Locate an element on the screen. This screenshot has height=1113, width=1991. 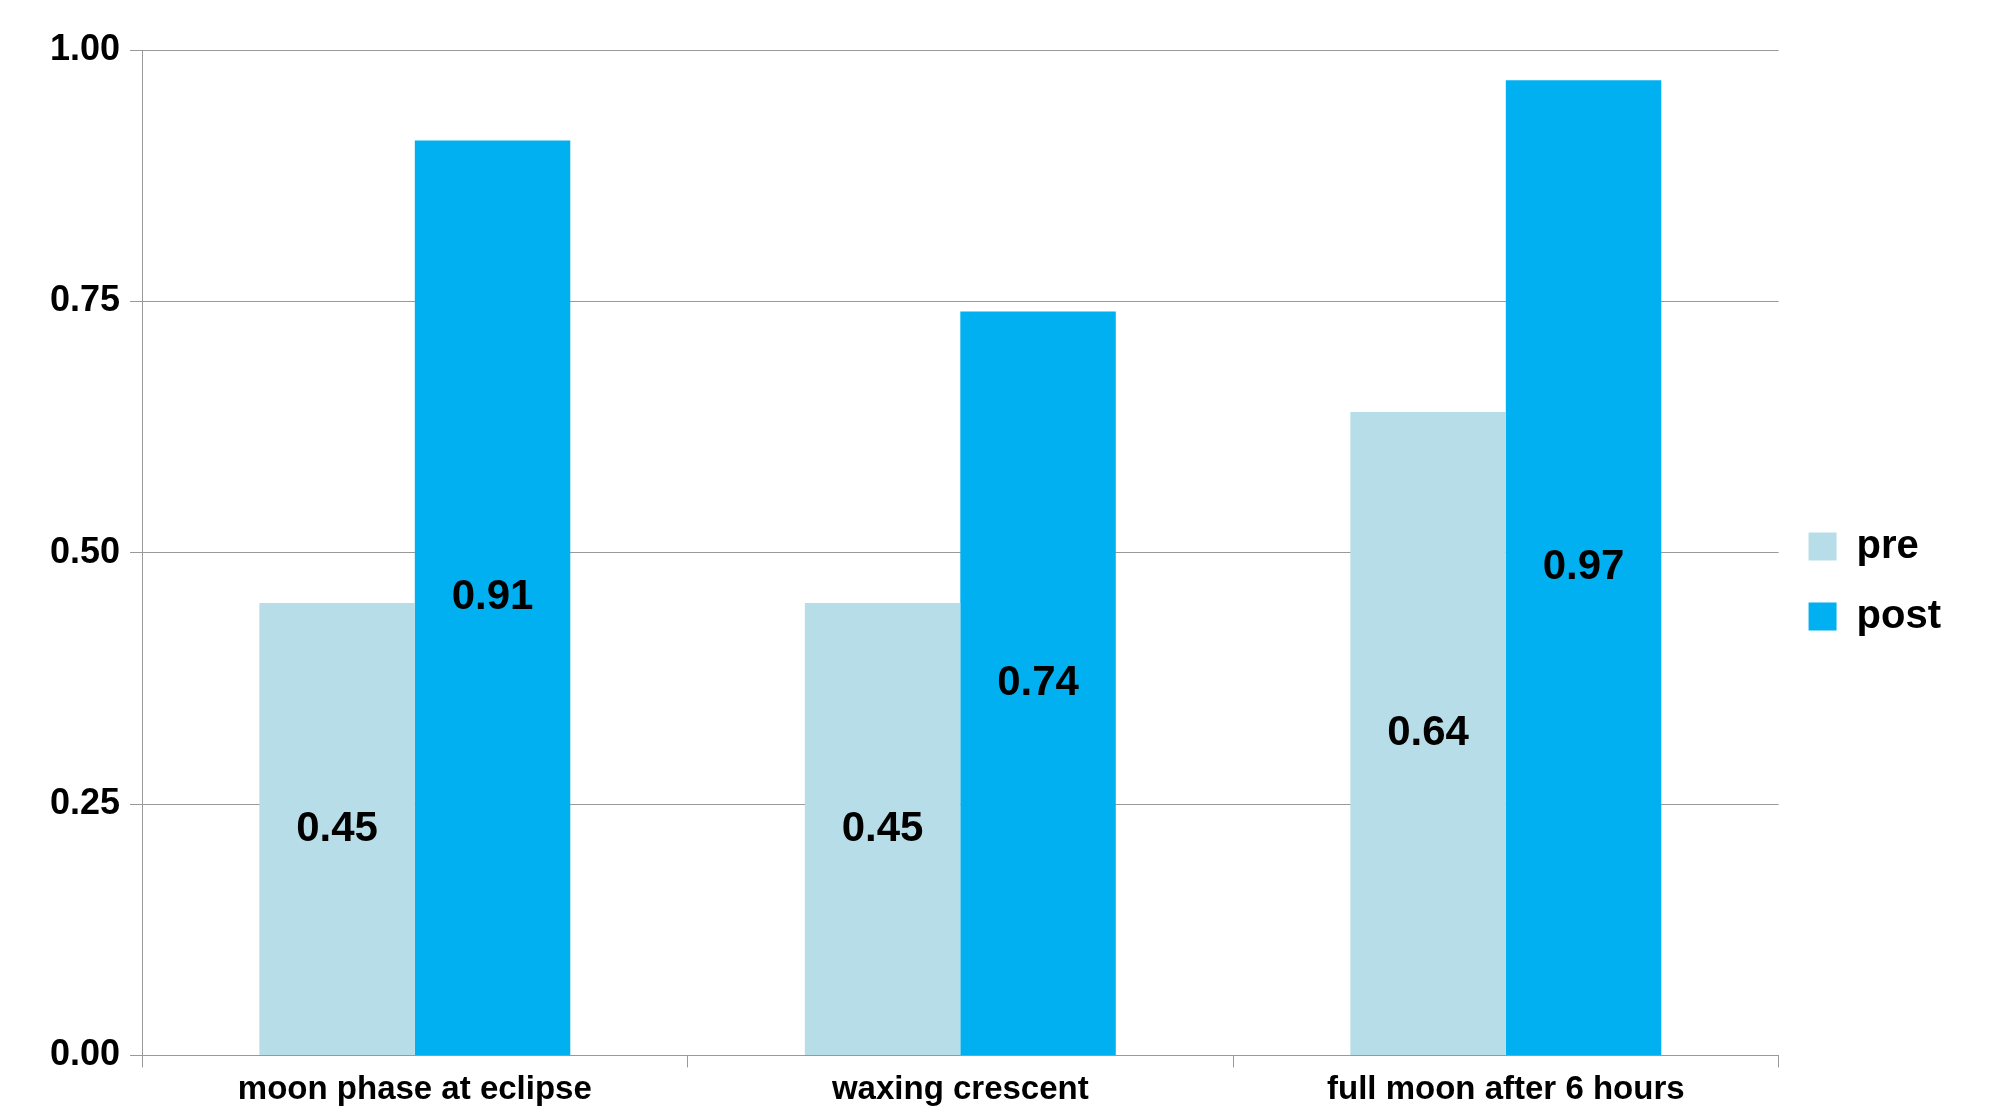
y-tick-label: 1.00 is located at coordinates (85, 47).